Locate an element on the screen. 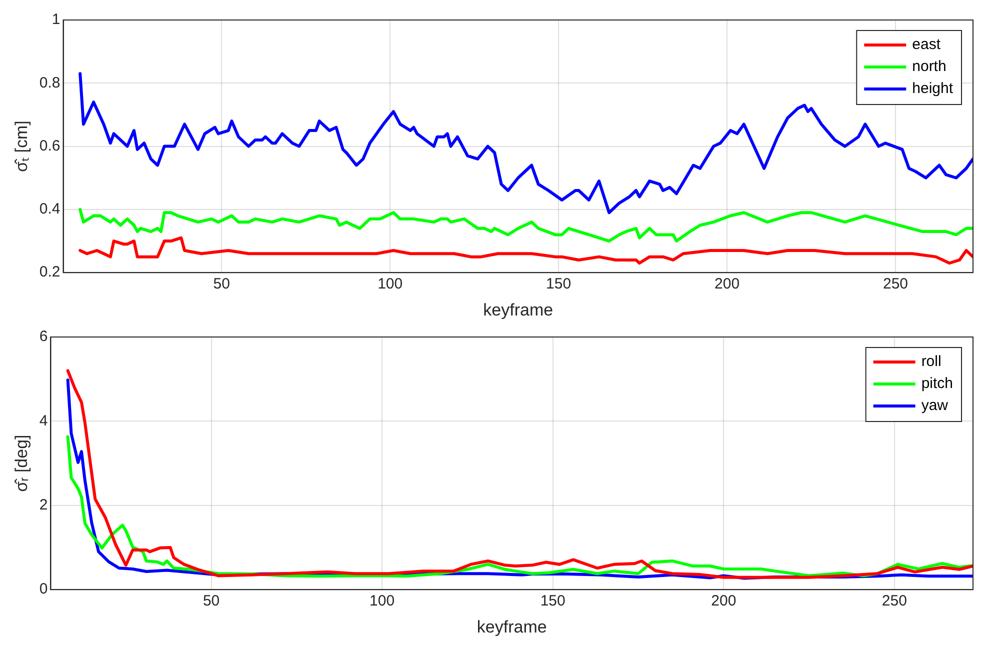 This screenshot has width=982, height=650. y-tick-label: 0.2 is located at coordinates (49, 272).